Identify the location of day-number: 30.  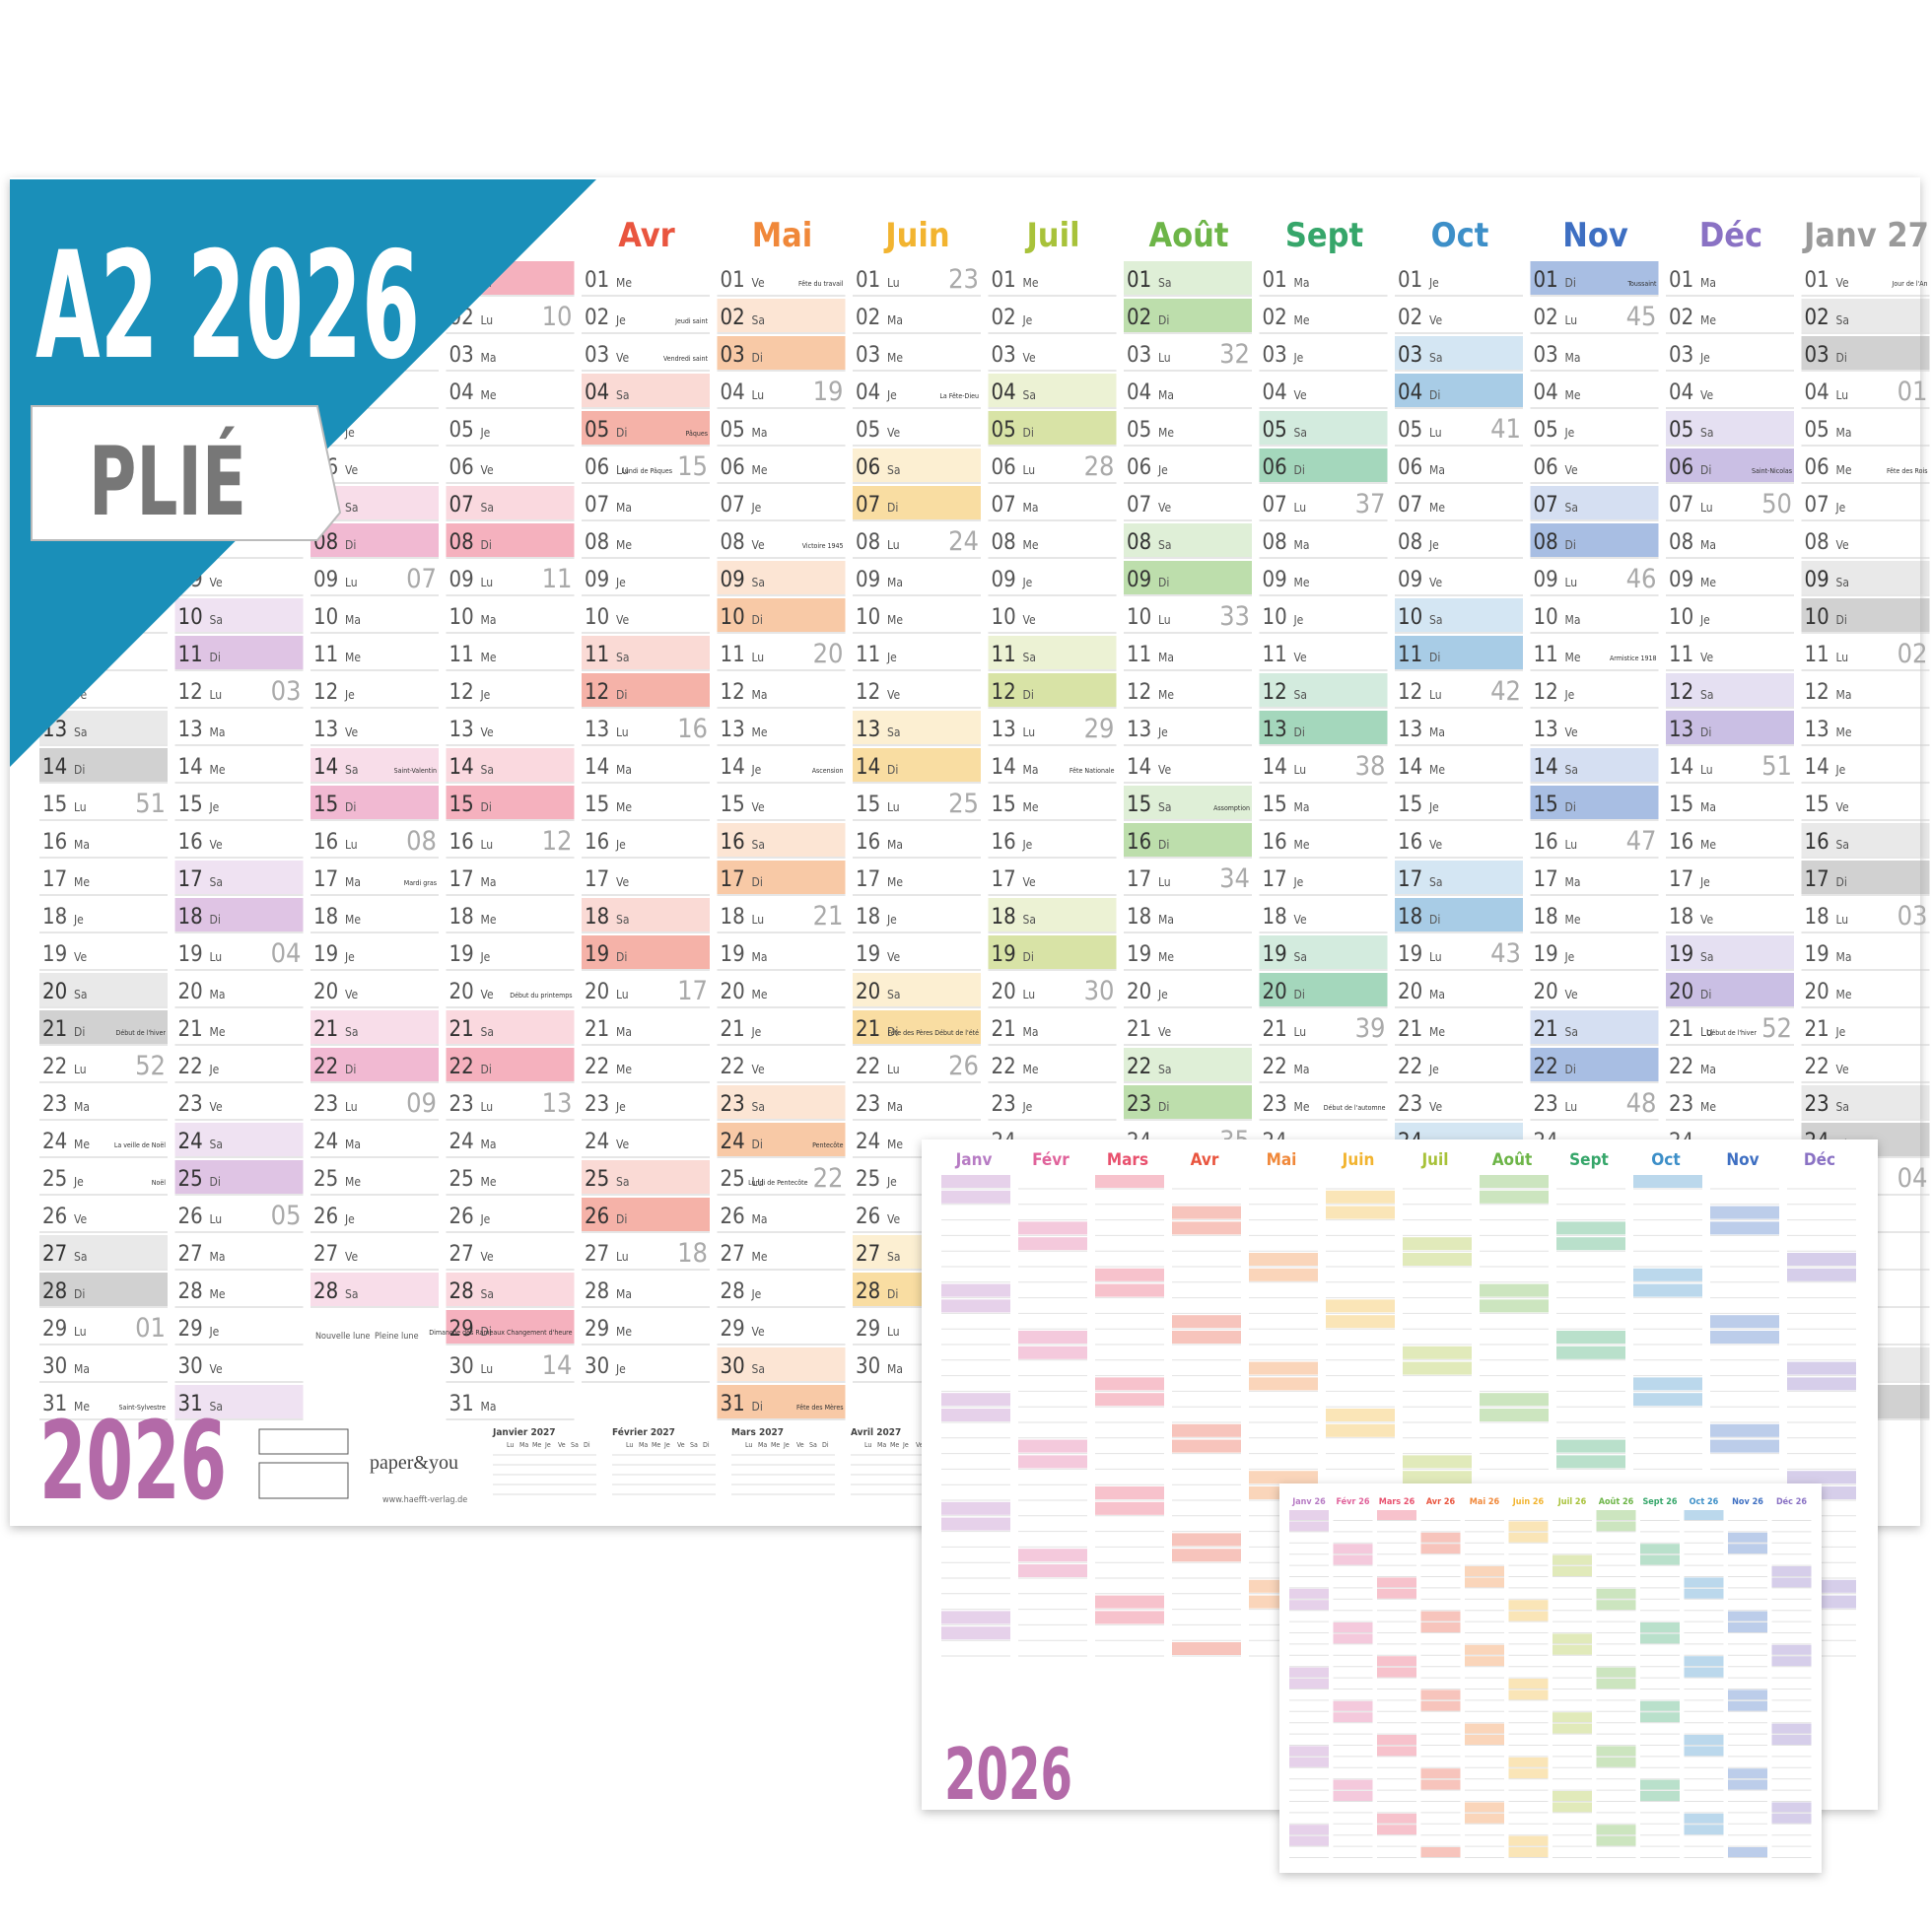
(597, 1366).